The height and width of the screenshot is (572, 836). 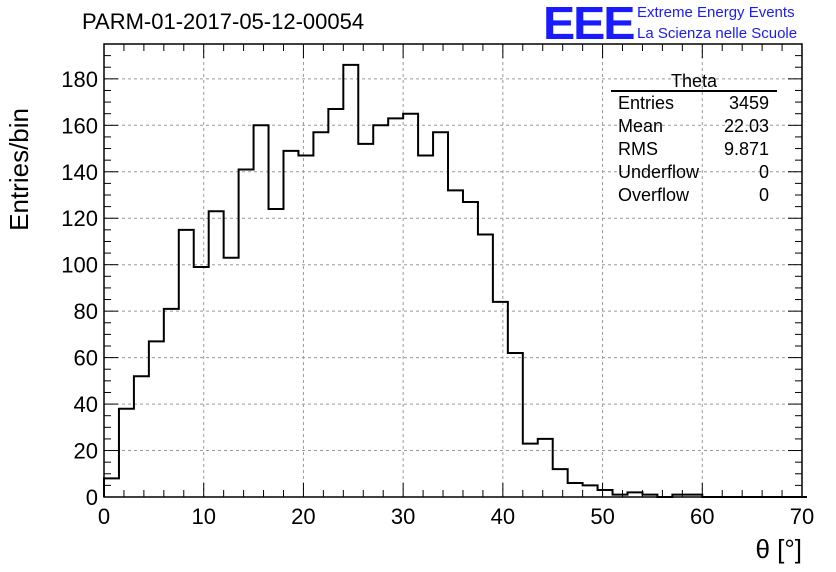 What do you see at coordinates (303, 516) in the screenshot?
I see `x-tick-label: 20` at bounding box center [303, 516].